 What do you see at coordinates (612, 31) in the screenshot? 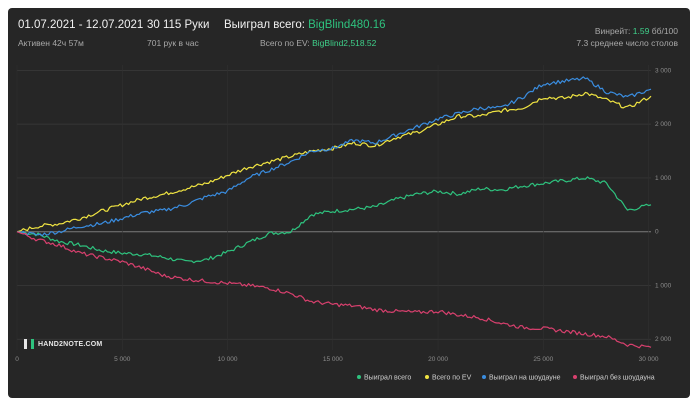
I see `winrate-label: Винрейт:` at bounding box center [612, 31].